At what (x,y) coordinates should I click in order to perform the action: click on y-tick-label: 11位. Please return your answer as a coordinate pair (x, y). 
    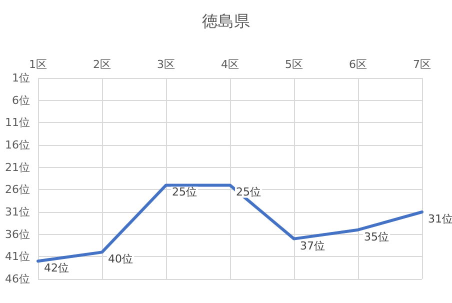
    Looking at the image, I should click on (17, 123).